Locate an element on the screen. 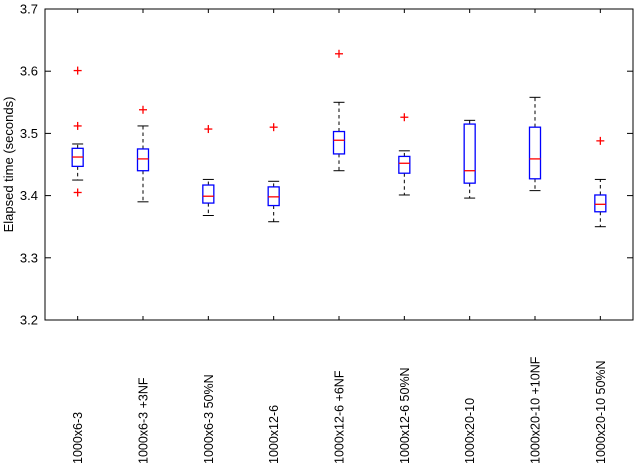  y-tick-label: 3.6 is located at coordinates (29, 71).